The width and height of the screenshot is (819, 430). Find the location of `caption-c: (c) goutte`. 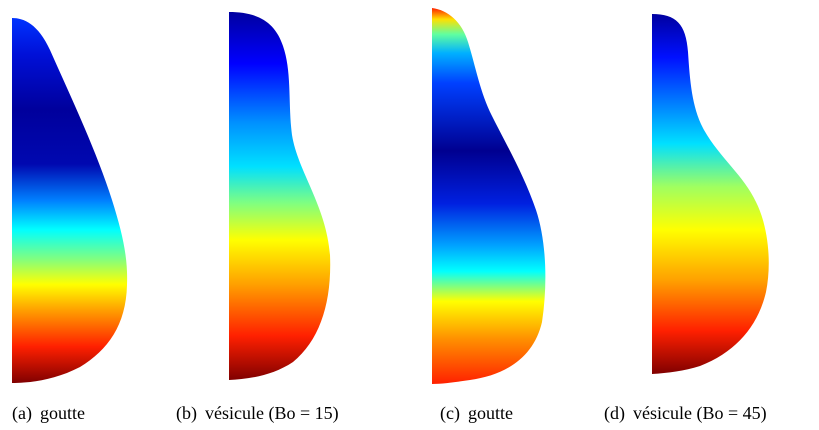

caption-c: (c) goutte is located at coordinates (476, 413).